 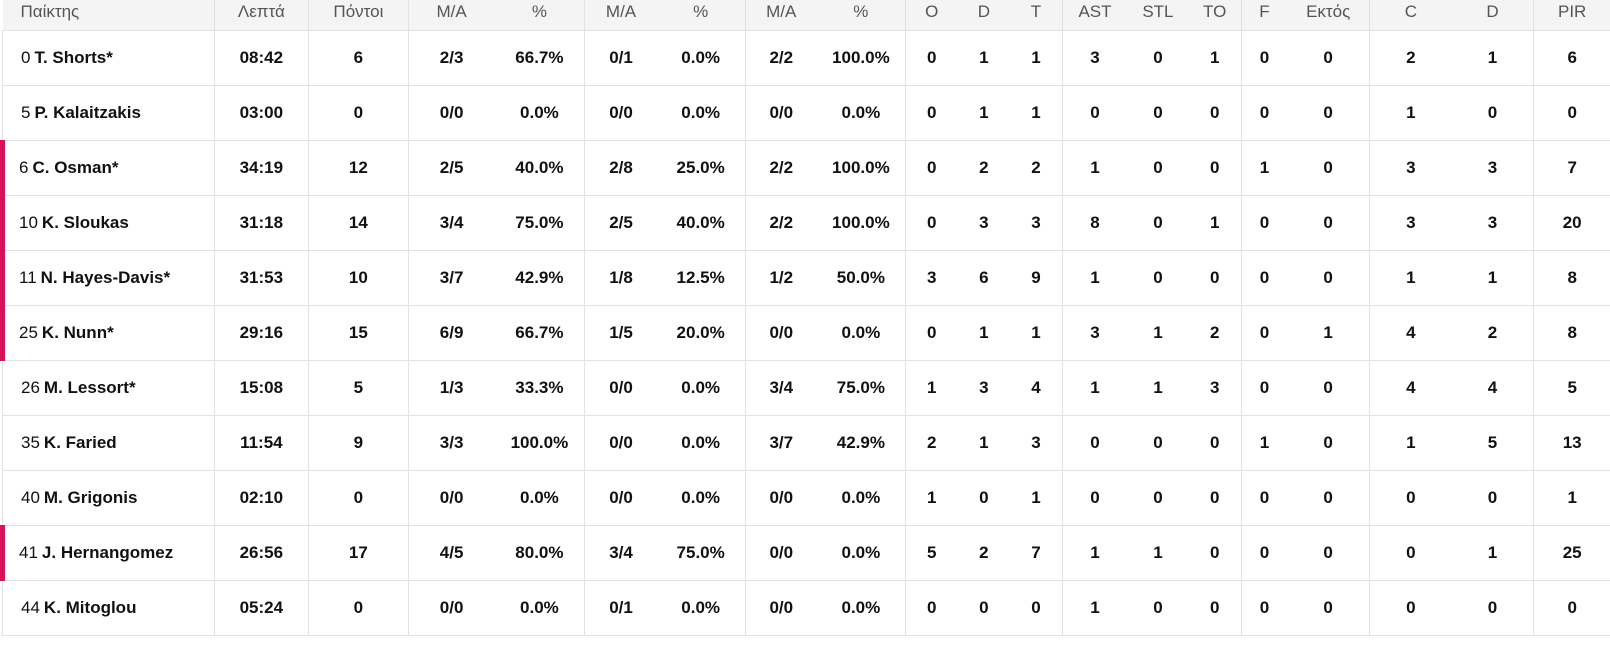 I want to click on stat-minutes: 15:08, so click(x=262, y=388).